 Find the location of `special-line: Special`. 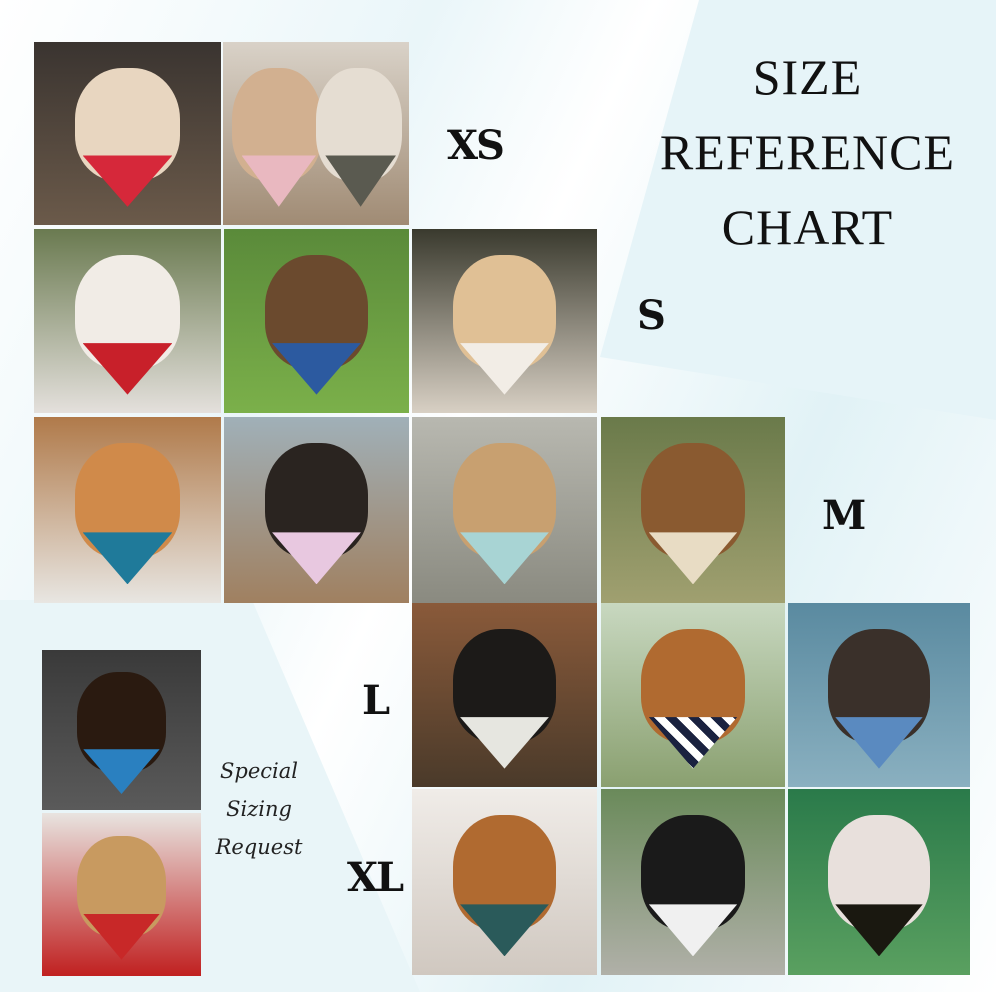

special-line: Special is located at coordinates (259, 771).